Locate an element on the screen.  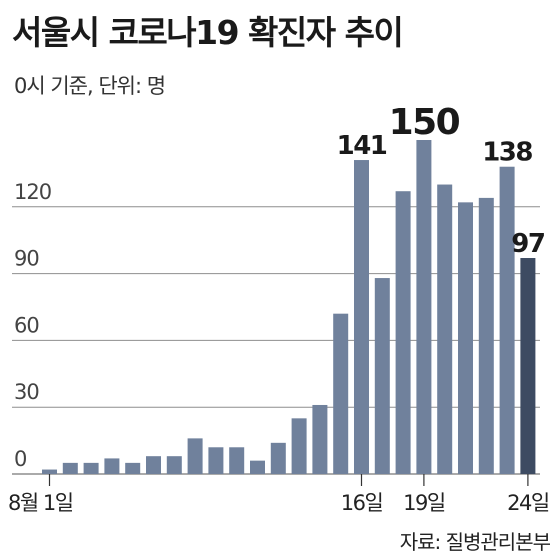
axes: 8월 1일 16일 19일 24일 is located at coordinates (279, 494).